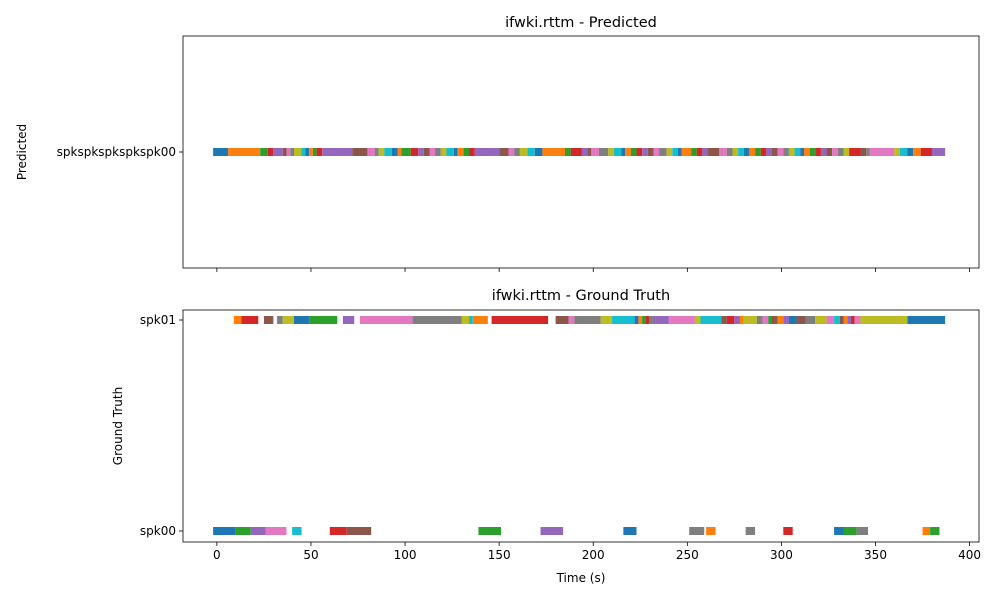 This screenshot has height=600, width=1000. I want to click on x-tick-label: 200, so click(593, 555).